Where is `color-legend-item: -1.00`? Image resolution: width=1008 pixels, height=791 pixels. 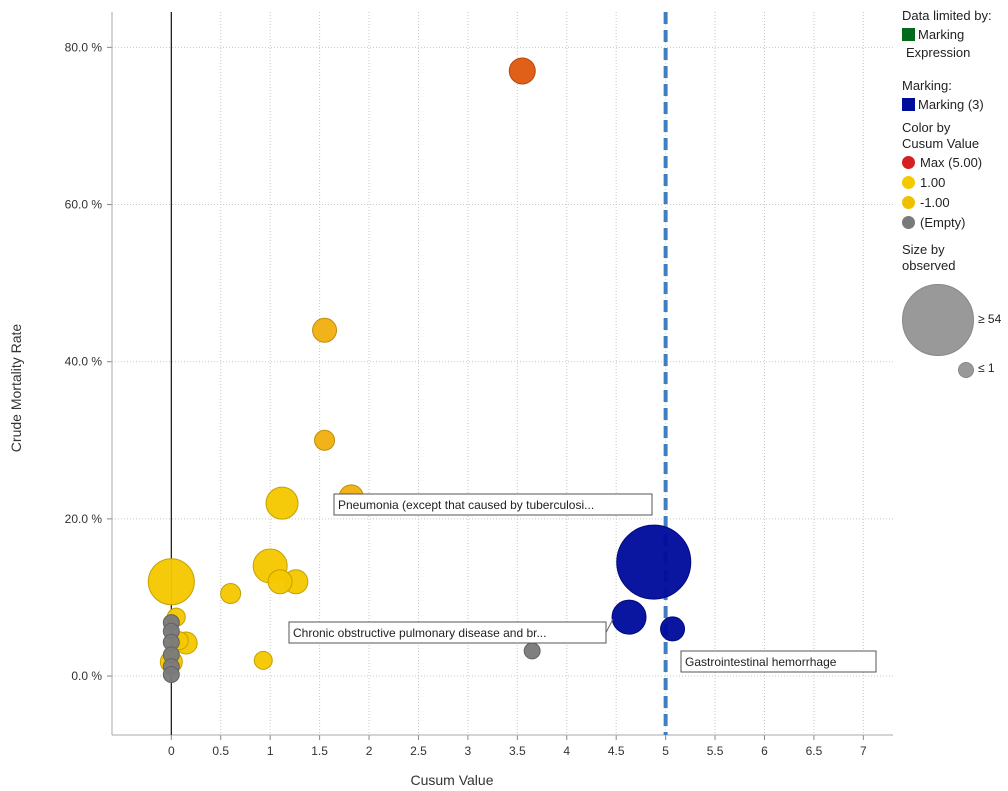
color-legend-item: -1.00 is located at coordinates (955, 202).